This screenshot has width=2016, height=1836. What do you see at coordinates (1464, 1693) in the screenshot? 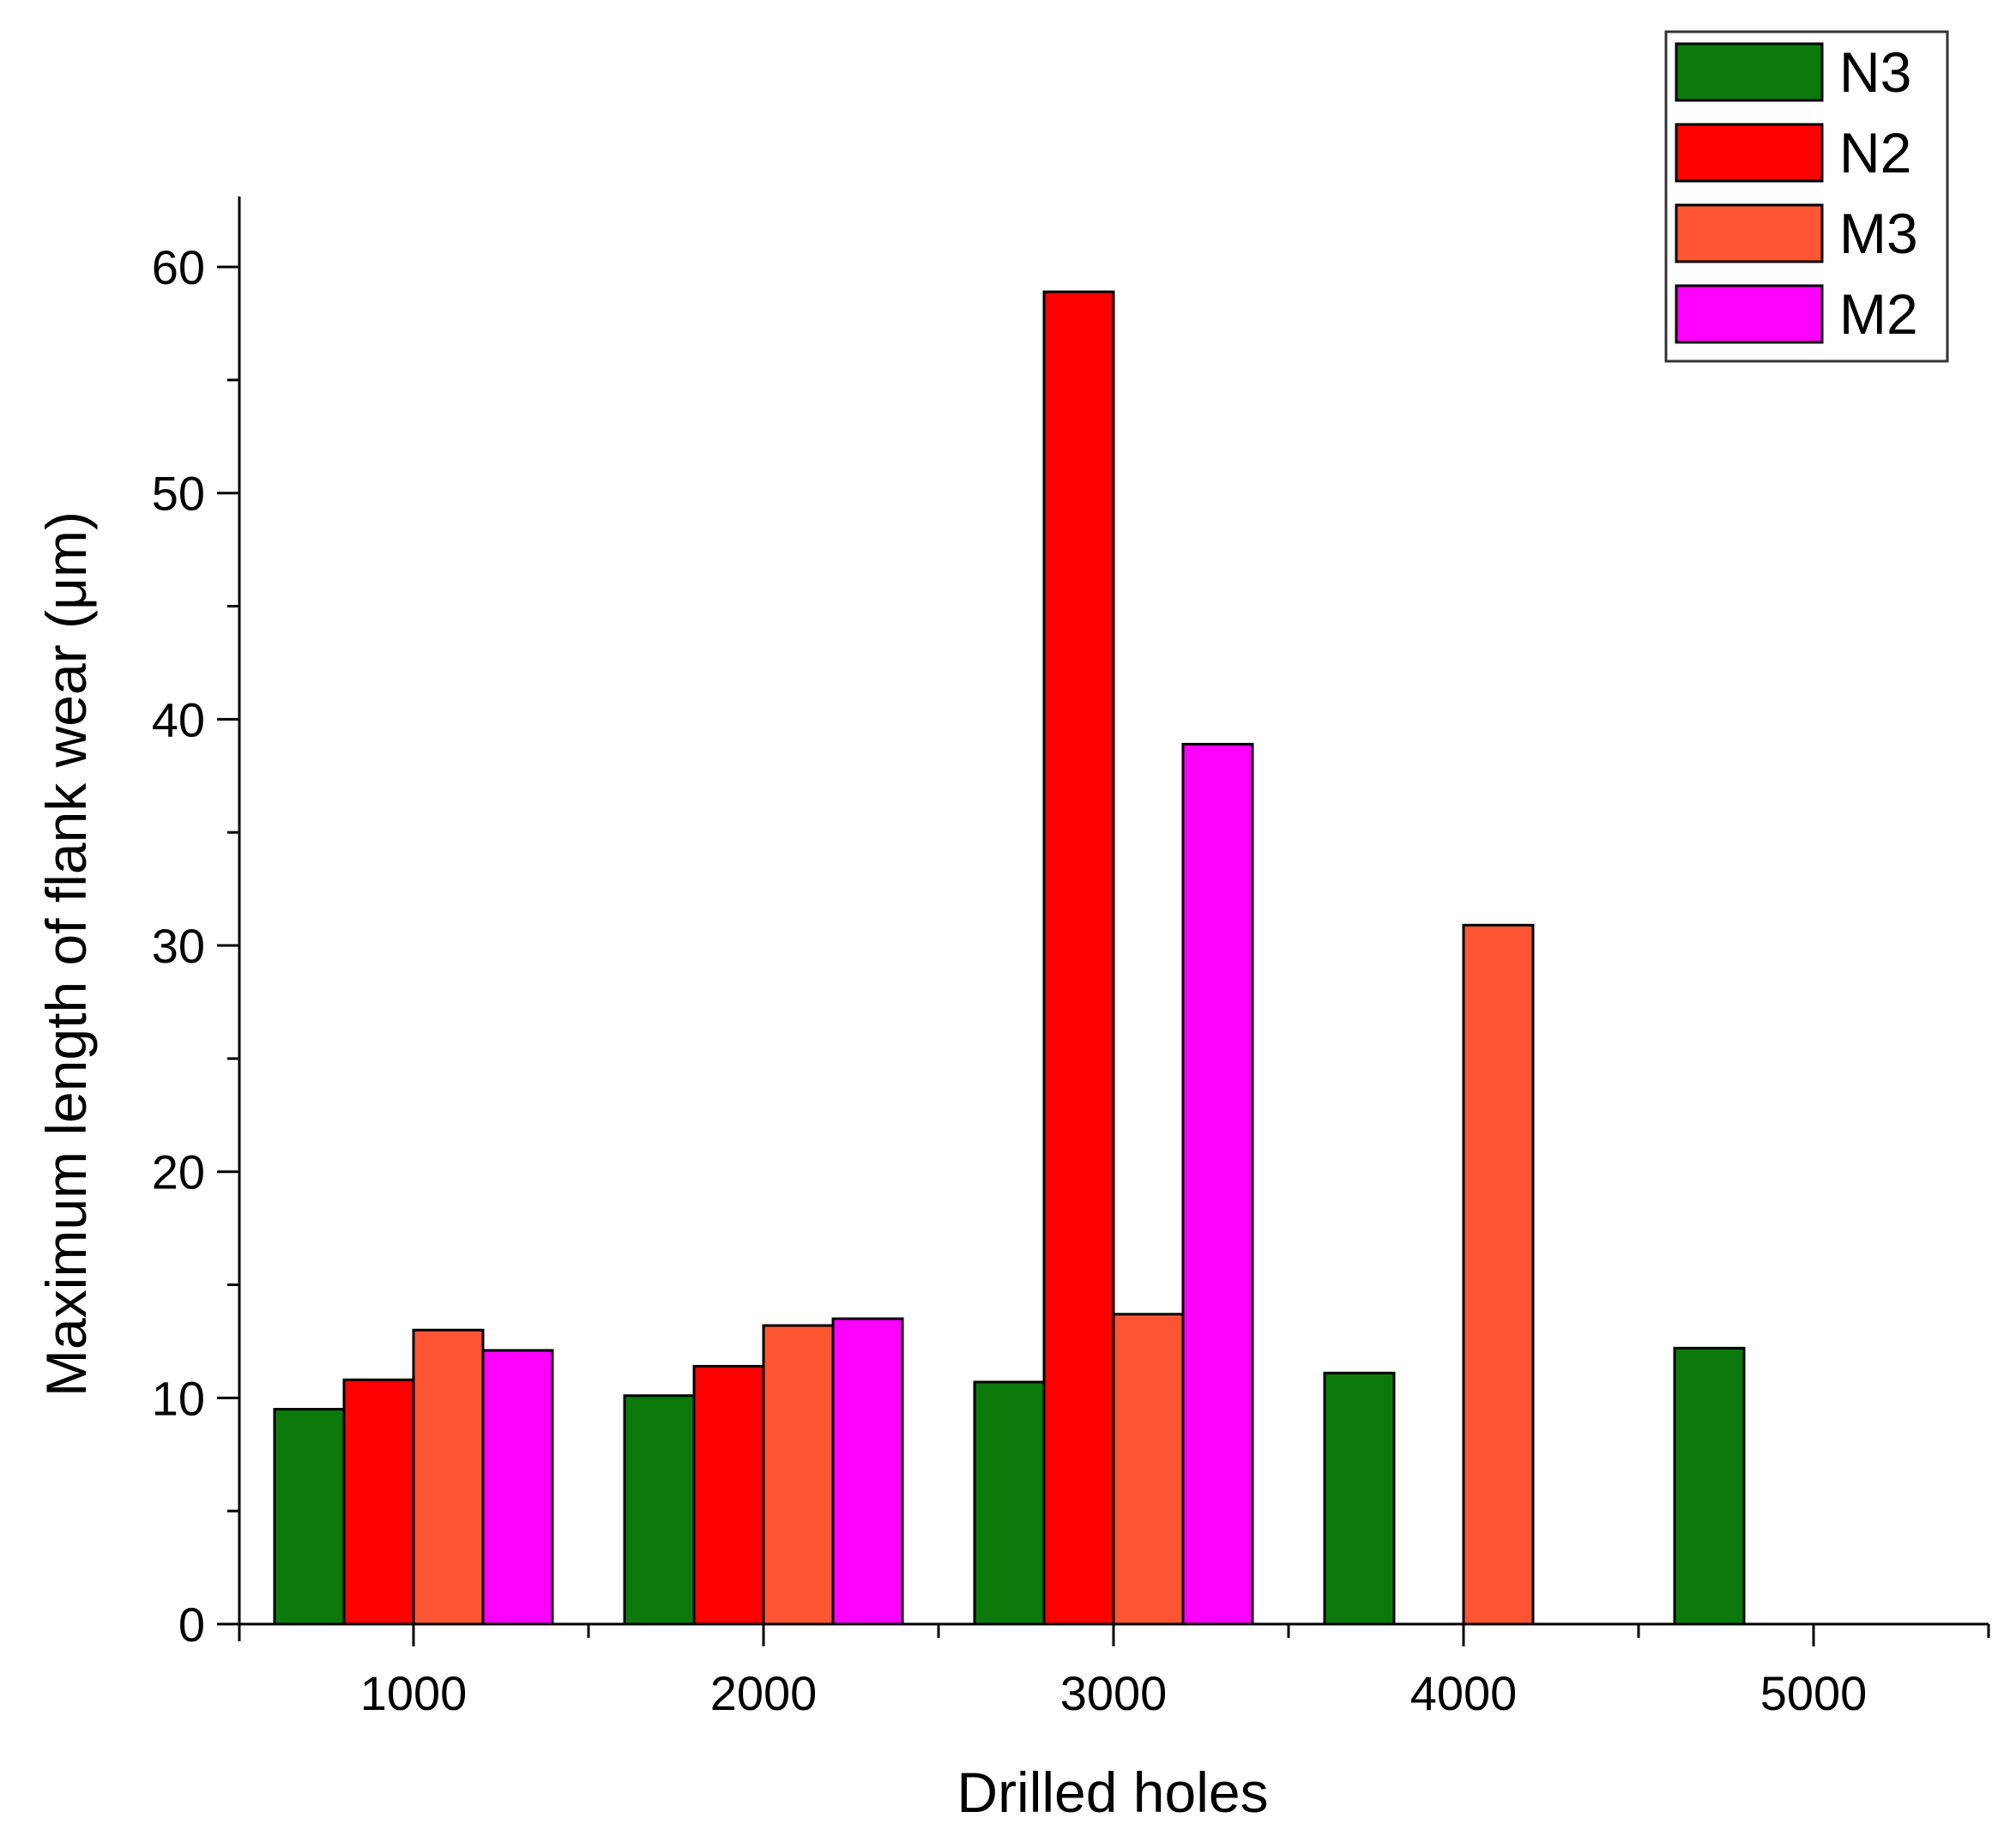
I see `x-tick-label: 4000` at bounding box center [1464, 1693].